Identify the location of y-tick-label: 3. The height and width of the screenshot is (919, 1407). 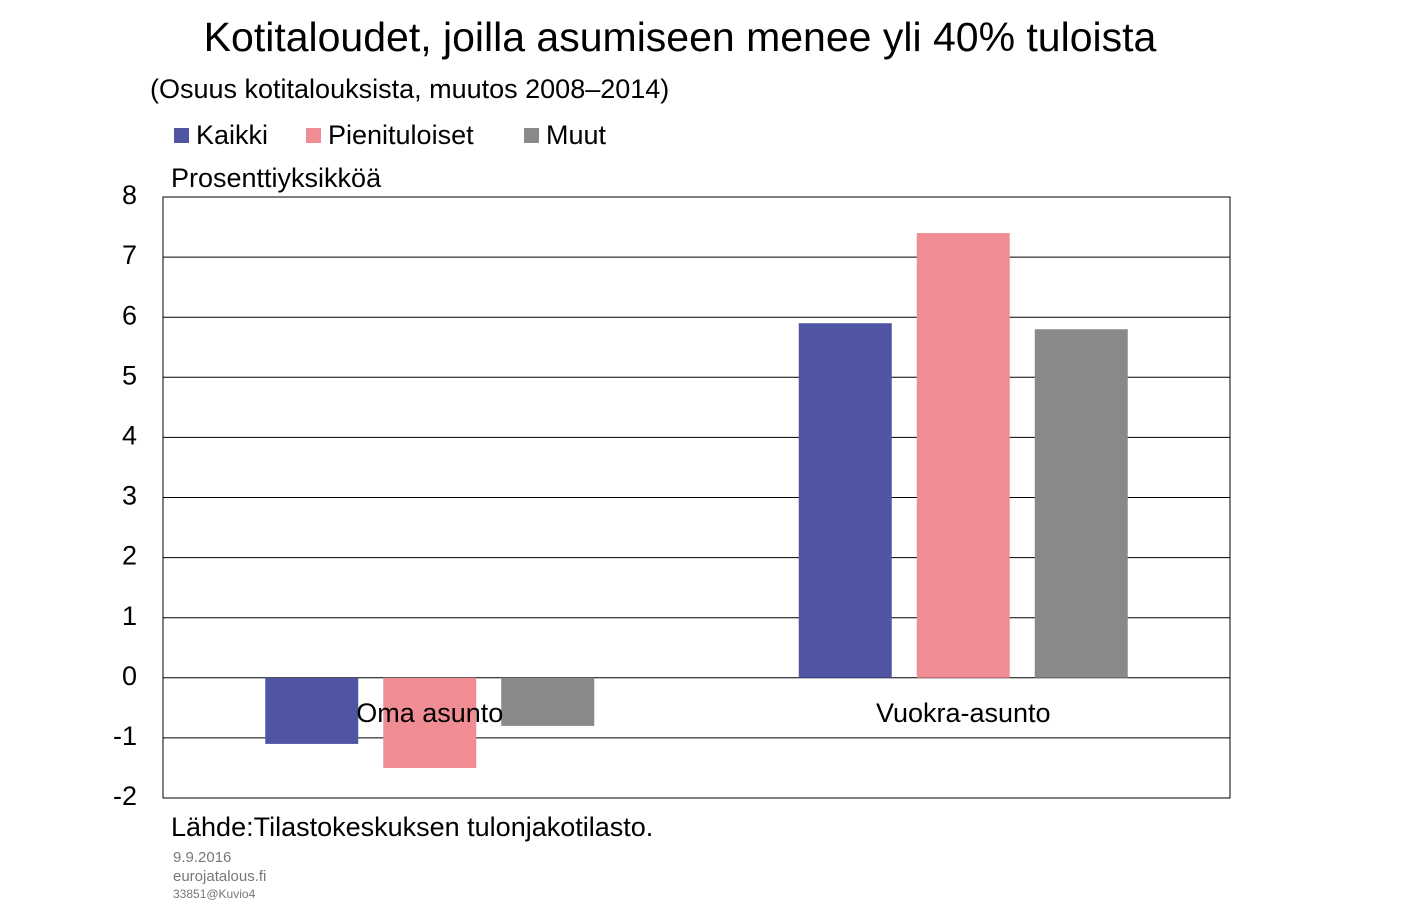
(129, 496).